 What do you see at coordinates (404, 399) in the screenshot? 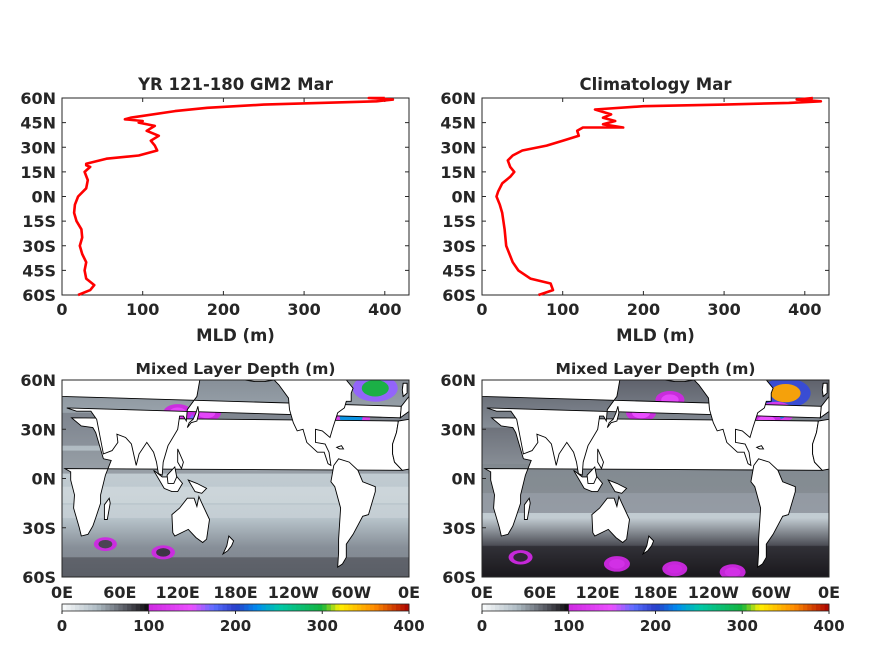
I see `land-eurasia-wrap` at bounding box center [404, 399].